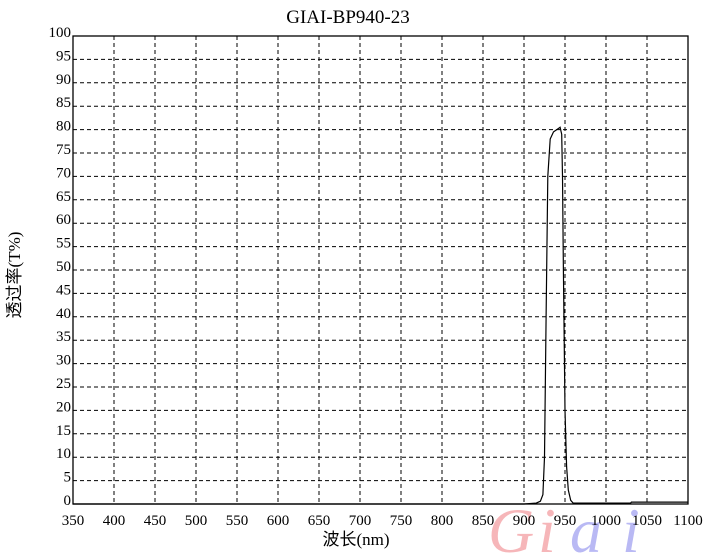  I want to click on y-tick-label: 45, so click(63, 290).